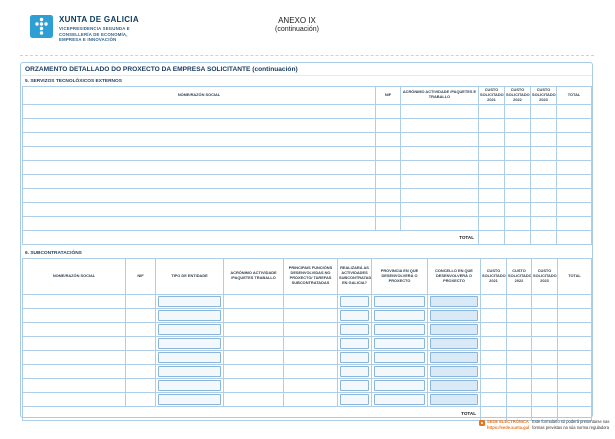 This screenshot has height=439, width=615. What do you see at coordinates (508, 427) in the screenshot?
I see `sede-url-link: https://sede.xunta.gal` at bounding box center [508, 427].